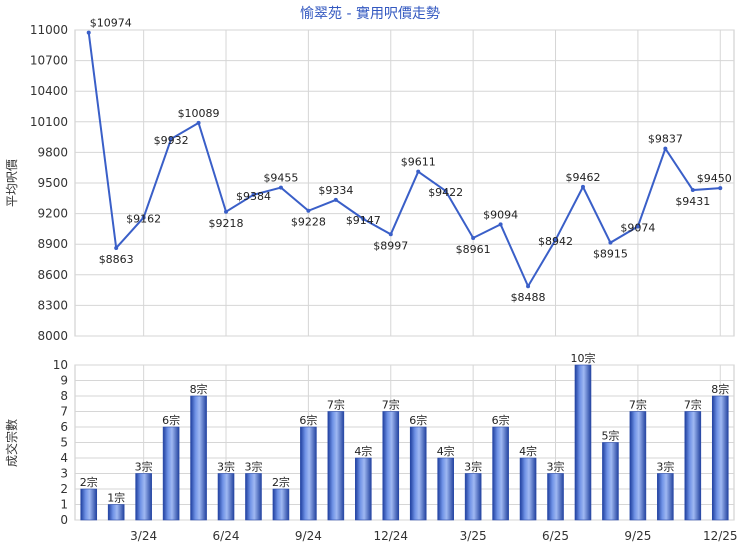  What do you see at coordinates (226, 536) in the screenshot?
I see `count-x-tick-label: 6/24` at bounding box center [226, 536].